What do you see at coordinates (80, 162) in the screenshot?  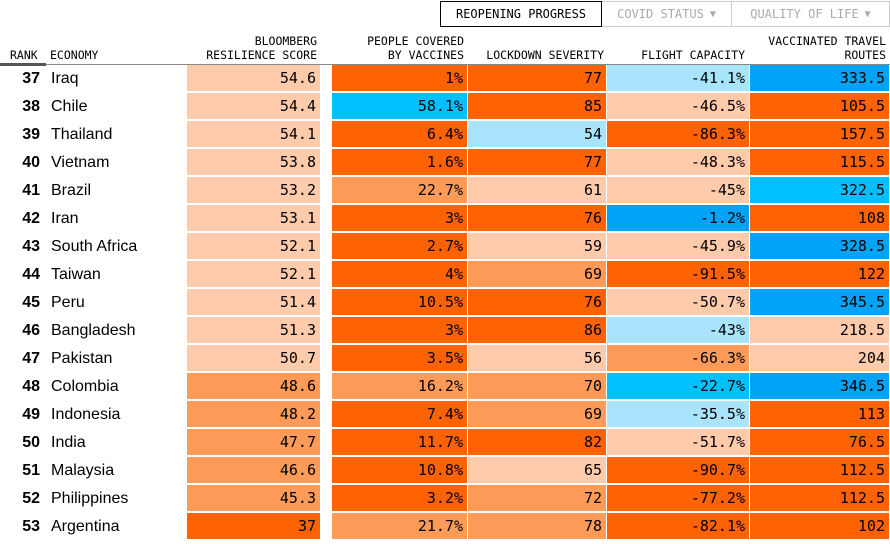 I see `economy-name: Vietnam` at bounding box center [80, 162].